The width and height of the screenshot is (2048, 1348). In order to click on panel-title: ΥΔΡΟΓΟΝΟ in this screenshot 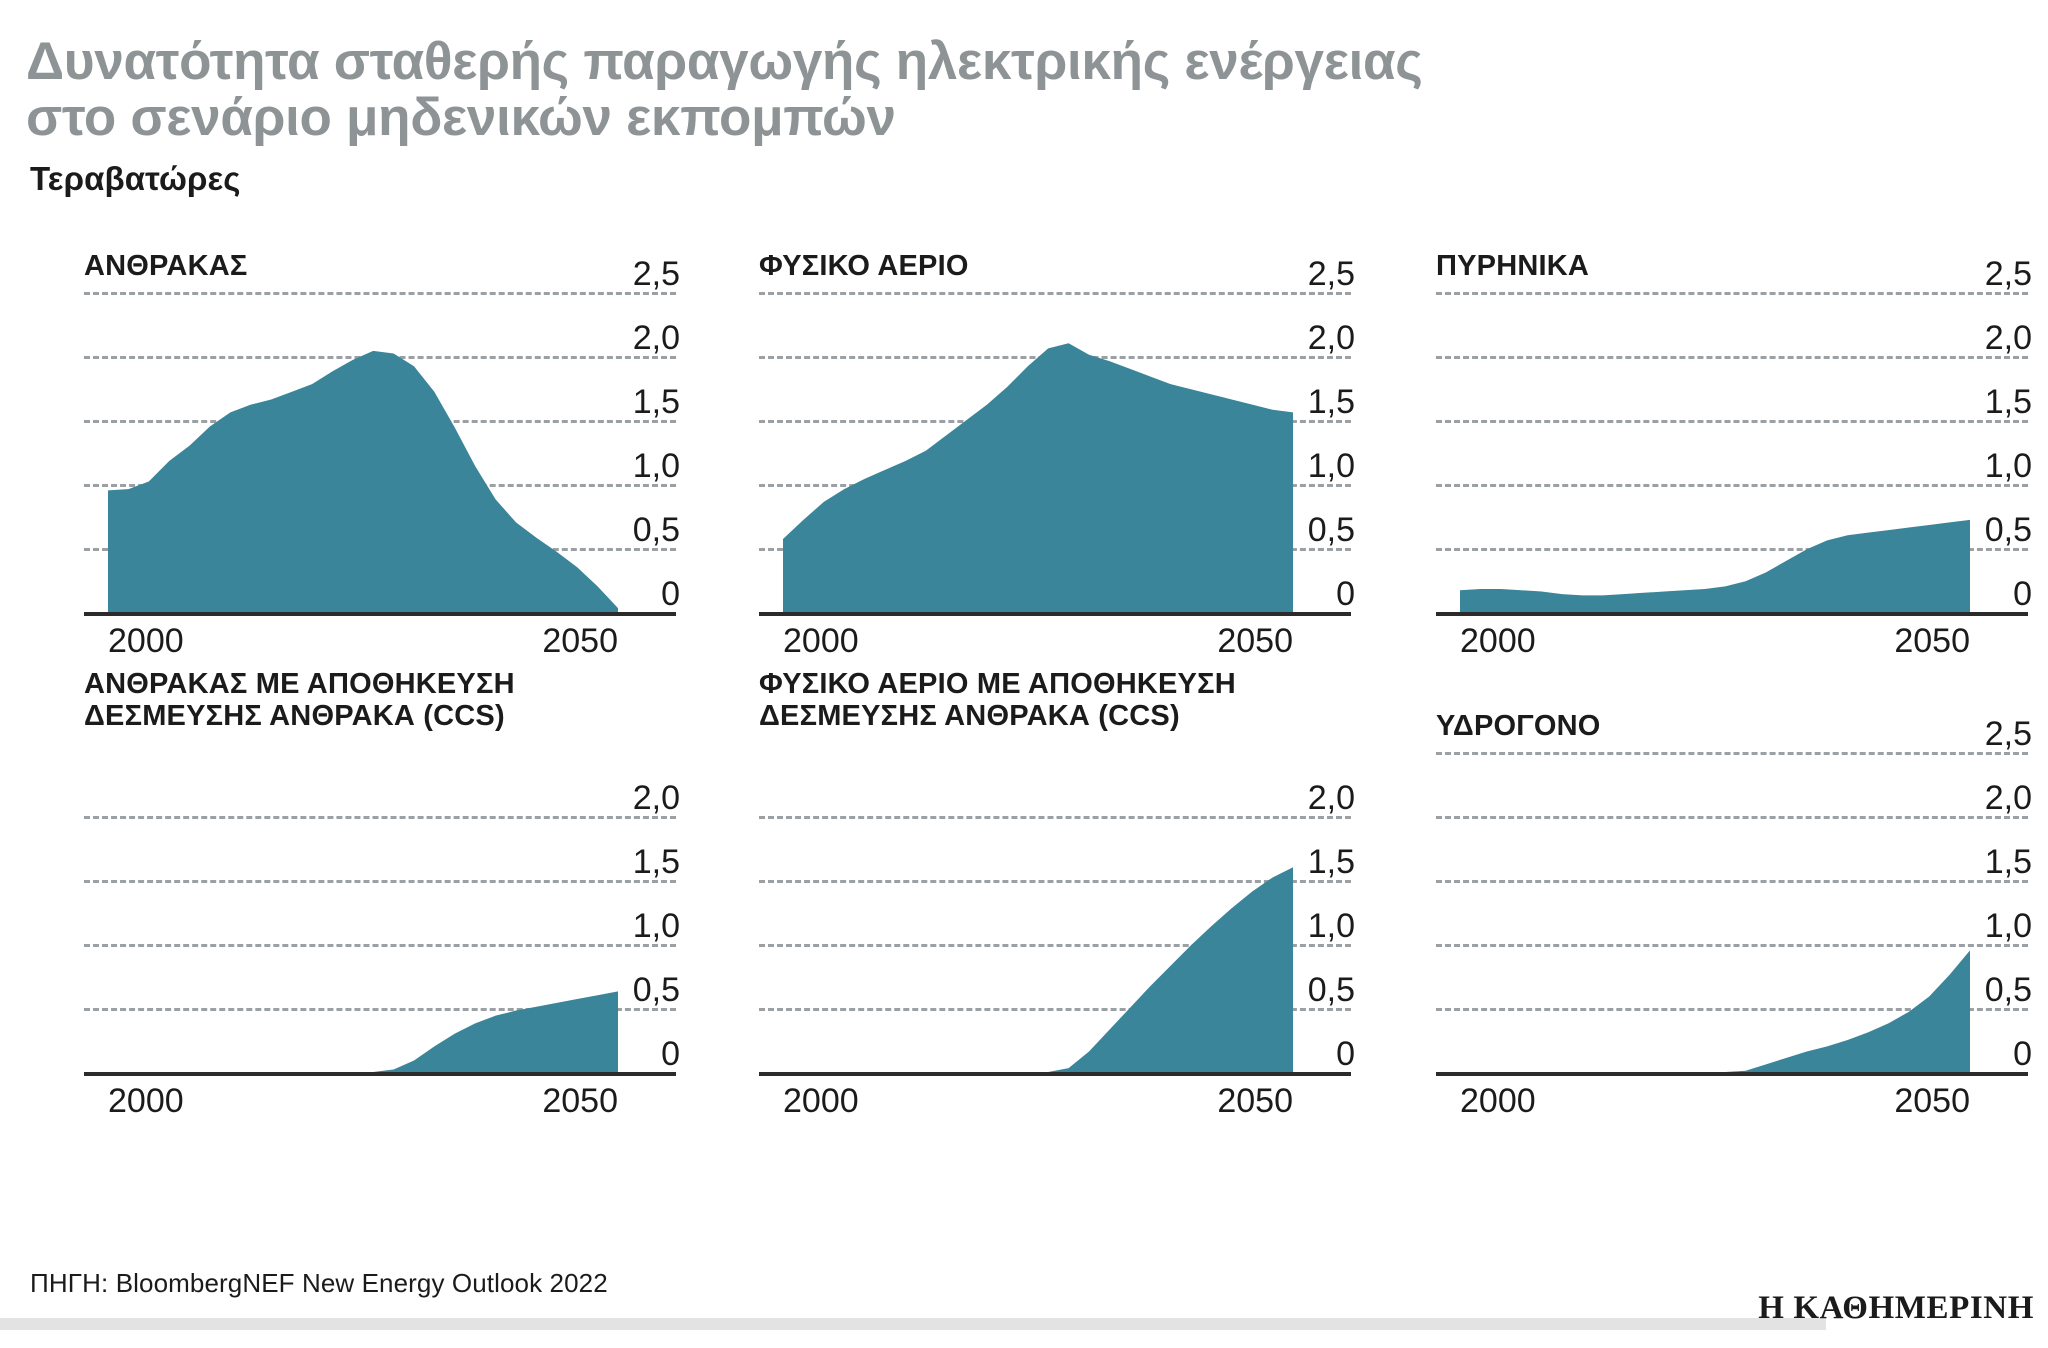, I will do `click(1518, 726)`.